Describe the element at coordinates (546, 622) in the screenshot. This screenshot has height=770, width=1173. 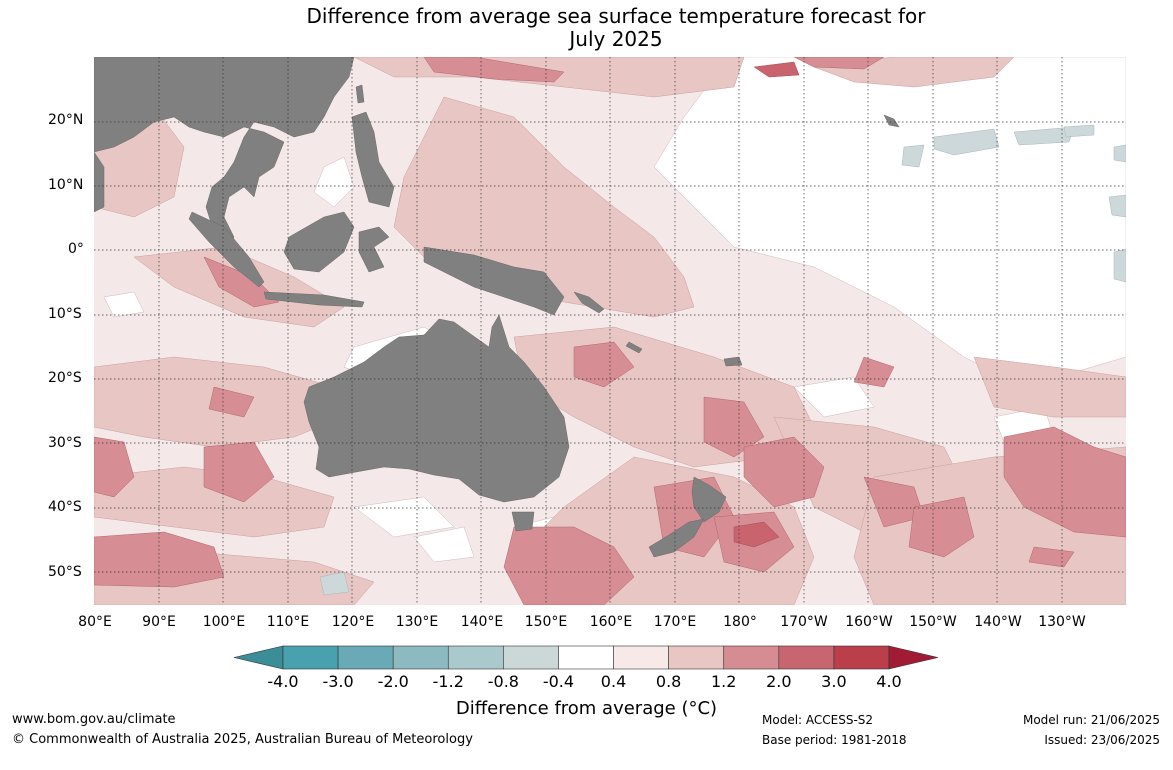
I see `lon-label-150e: 150°E` at that location.